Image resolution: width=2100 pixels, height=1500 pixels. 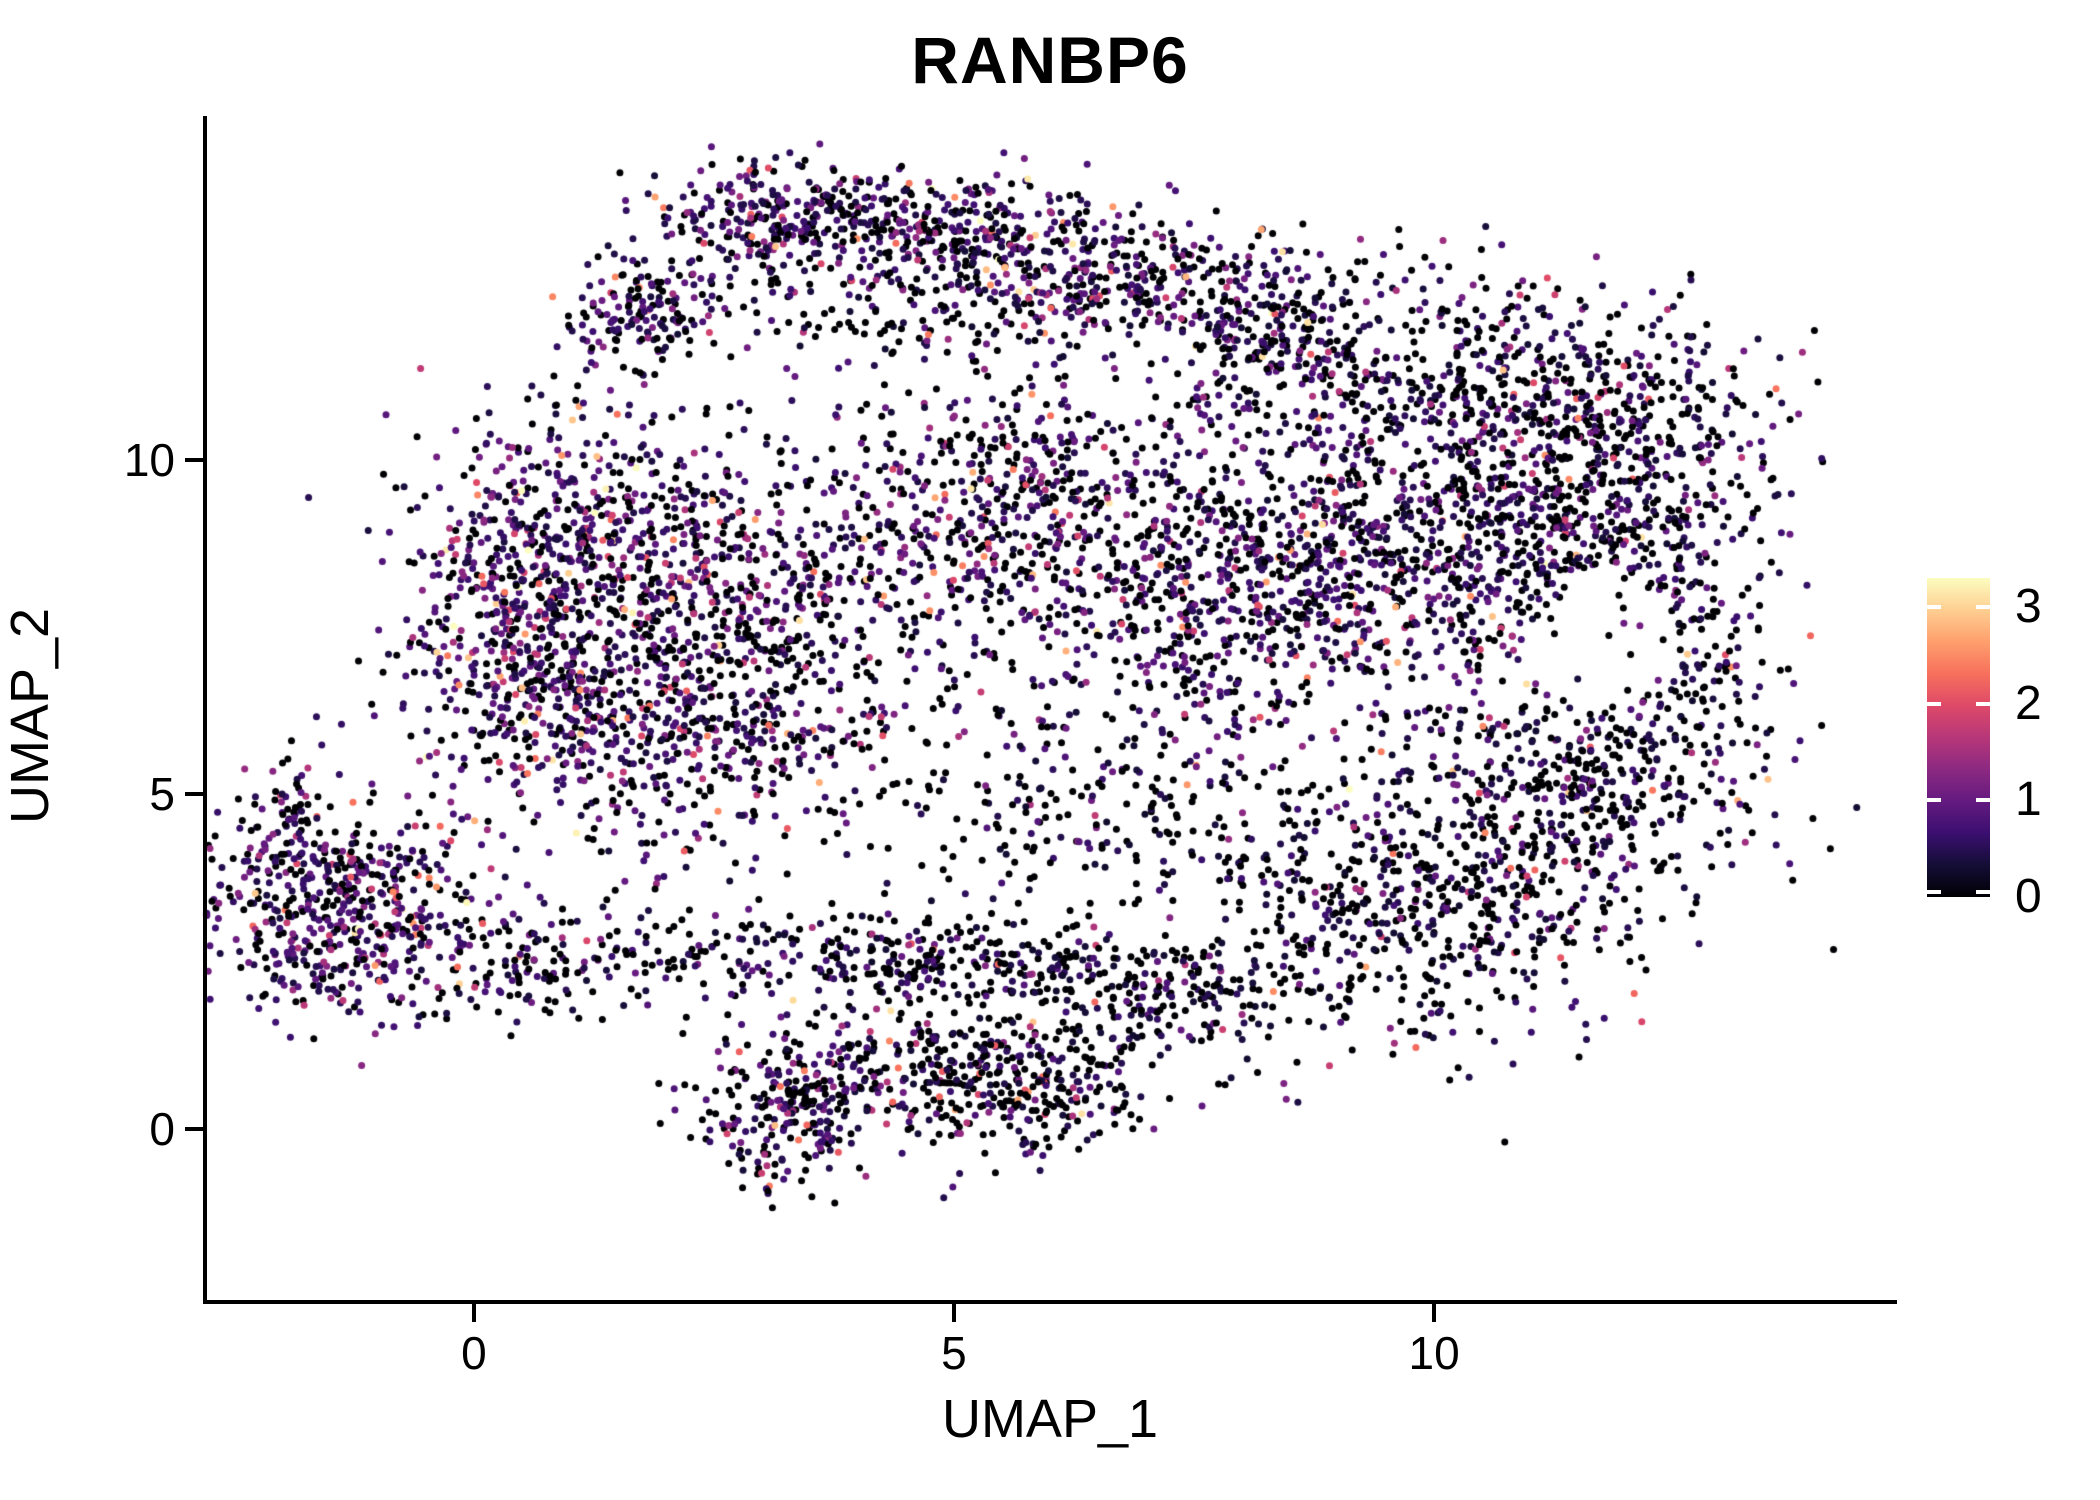 I want to click on colorbar-gradient, so click(x=1958, y=737).